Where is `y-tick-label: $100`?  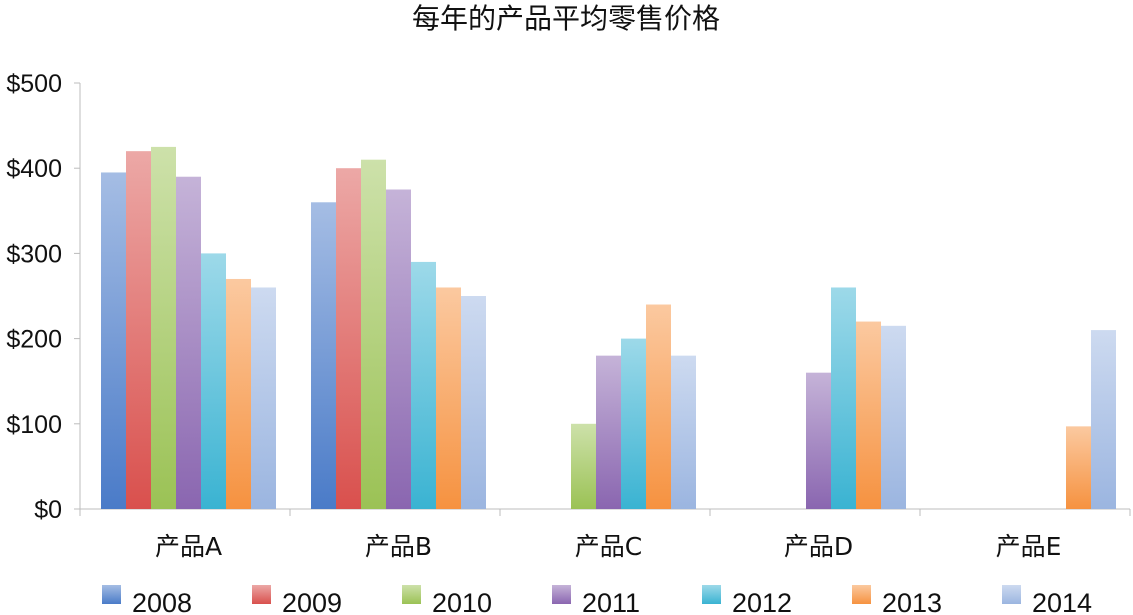 y-tick-label: $100 is located at coordinates (34, 425).